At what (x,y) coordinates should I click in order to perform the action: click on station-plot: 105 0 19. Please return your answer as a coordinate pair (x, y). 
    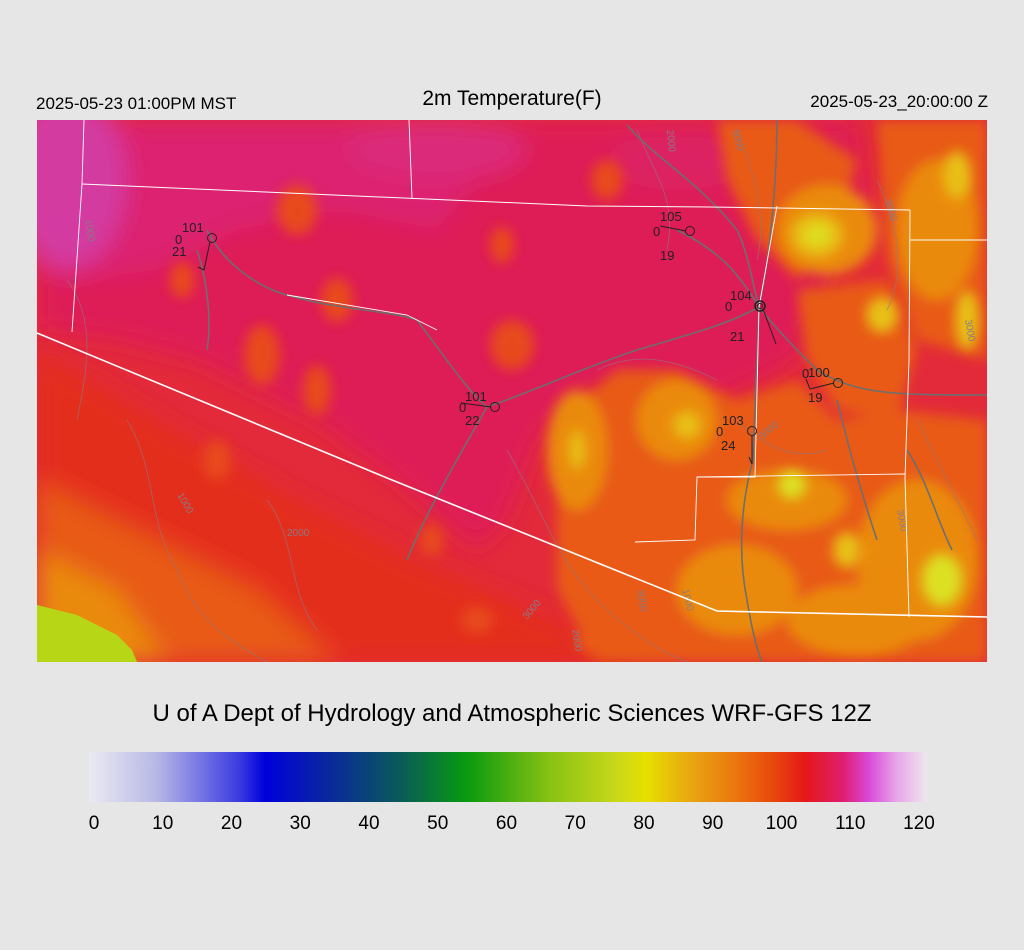
    Looking at the image, I should click on (674, 236).